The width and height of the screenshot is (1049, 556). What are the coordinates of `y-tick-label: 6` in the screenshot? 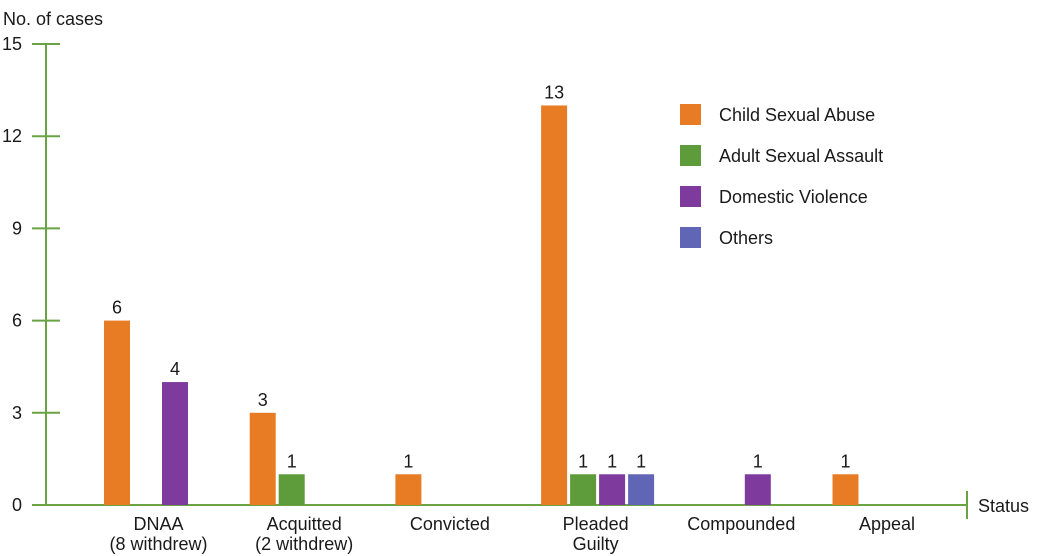 It's located at (17, 321).